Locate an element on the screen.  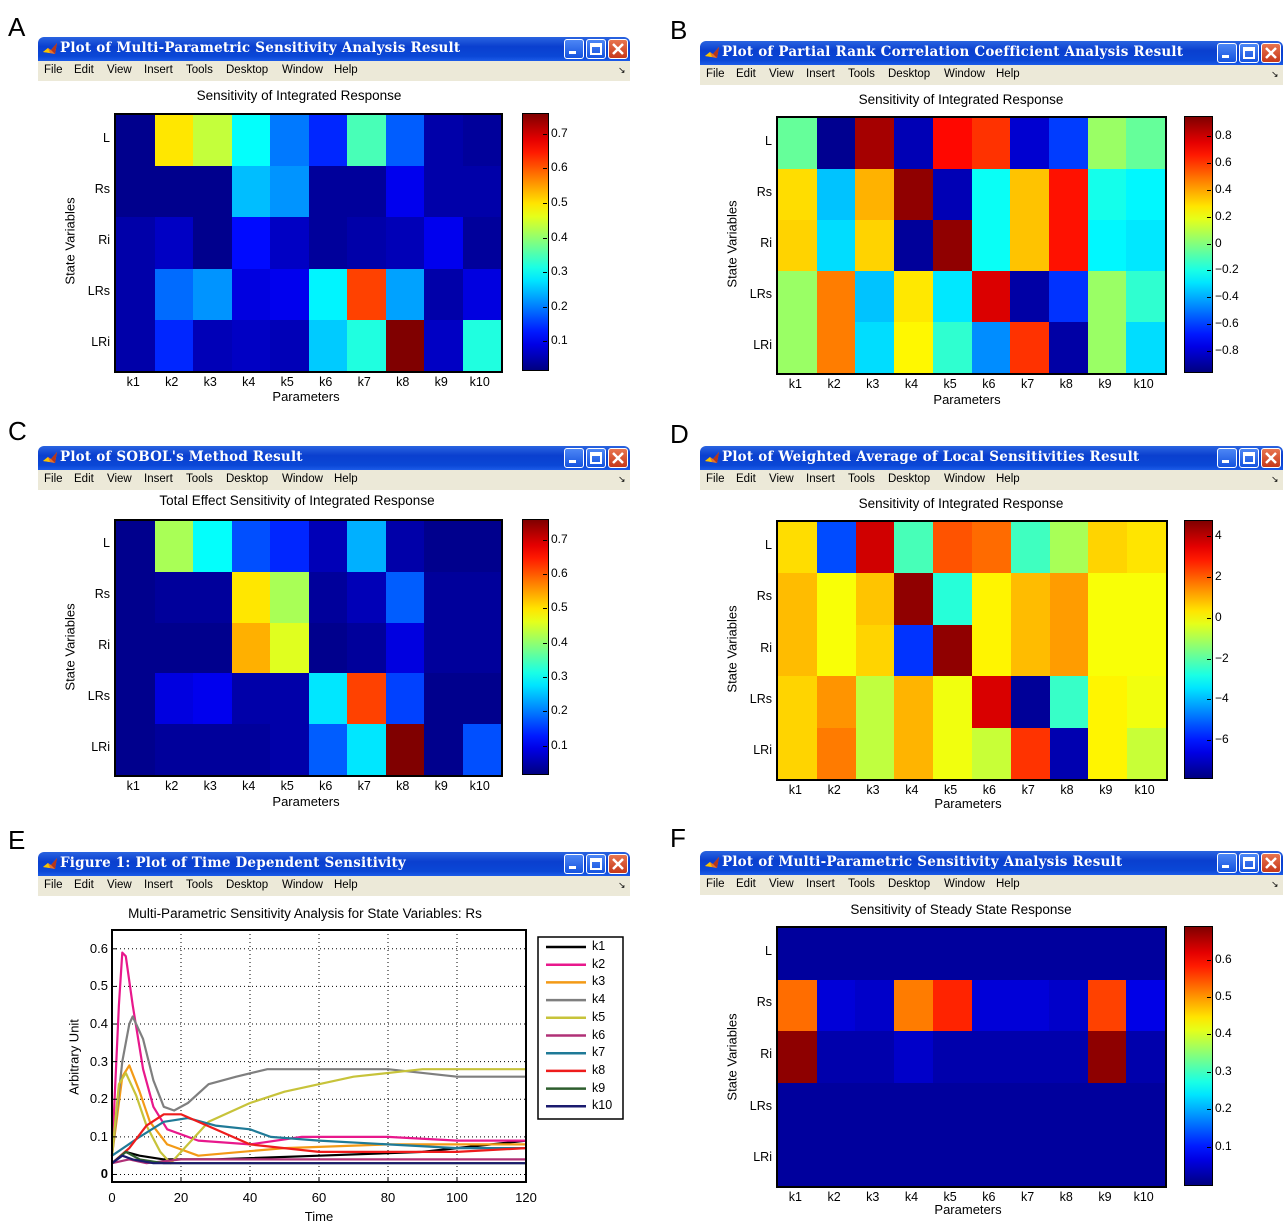
x-tick-label: k1 is located at coordinates (133, 786).